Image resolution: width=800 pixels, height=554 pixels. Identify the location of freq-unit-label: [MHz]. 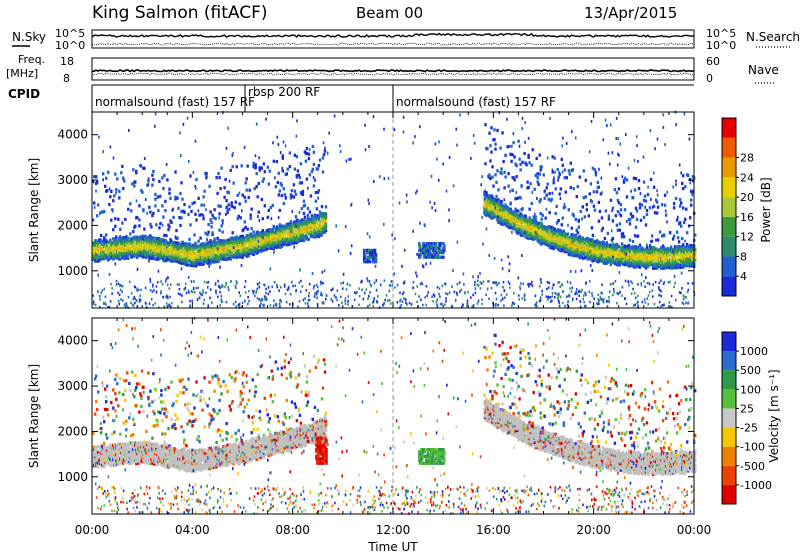
(22, 73).